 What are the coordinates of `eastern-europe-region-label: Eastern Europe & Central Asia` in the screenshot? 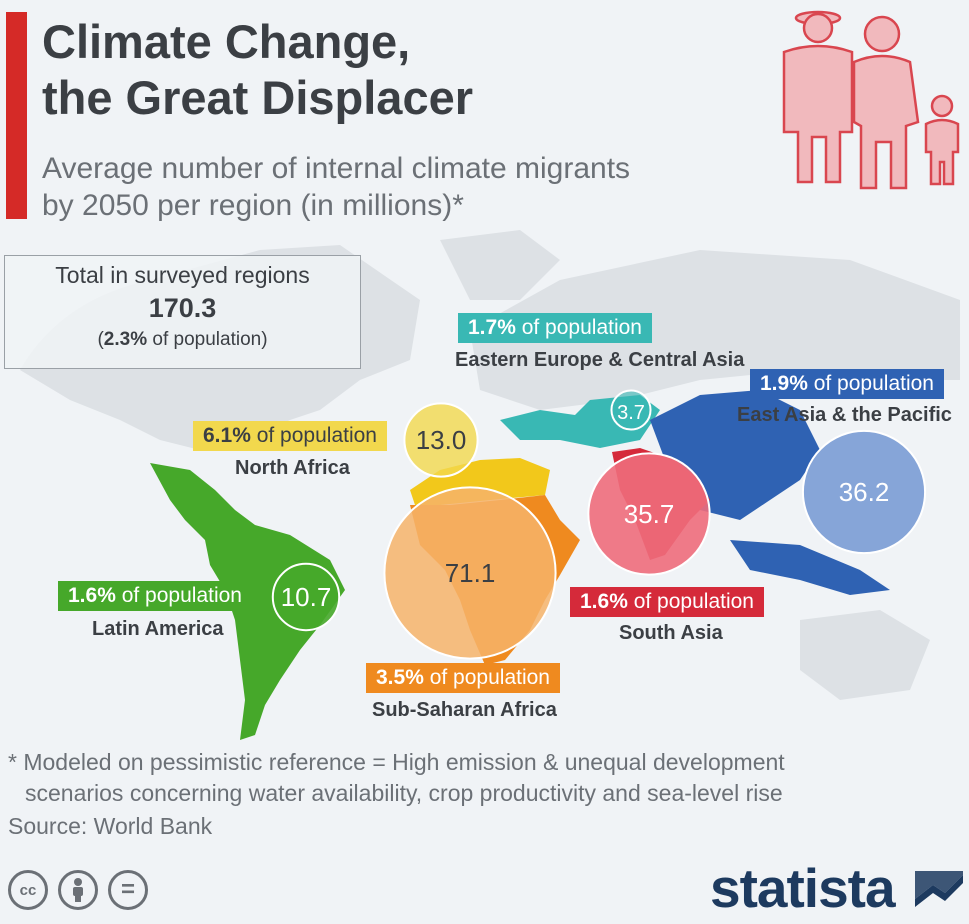 It's located at (600, 360).